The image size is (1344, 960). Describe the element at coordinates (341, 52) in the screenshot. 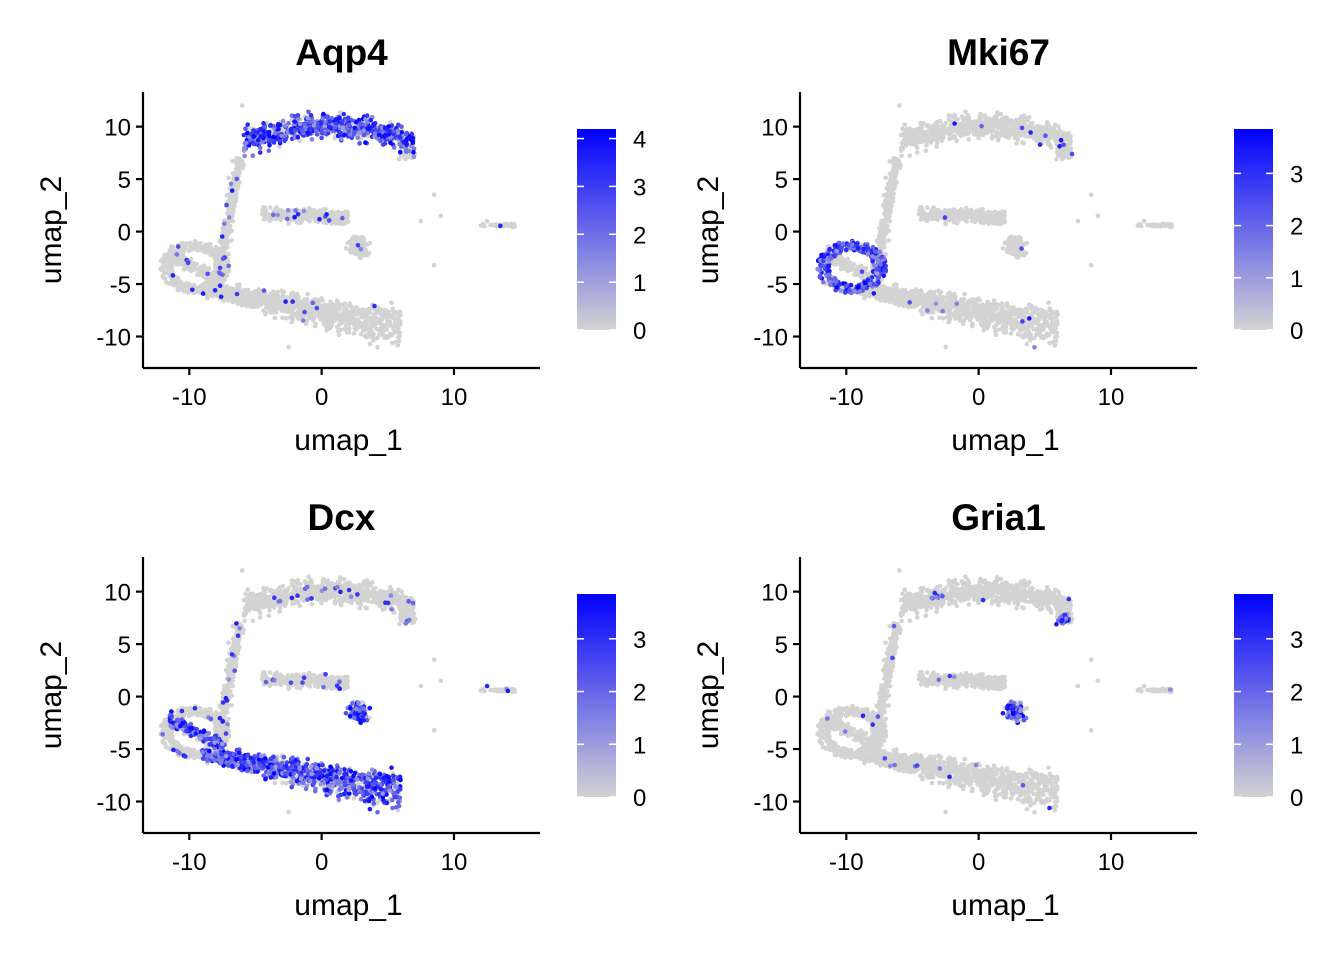

I see `panel-title: Aqp4` at that location.